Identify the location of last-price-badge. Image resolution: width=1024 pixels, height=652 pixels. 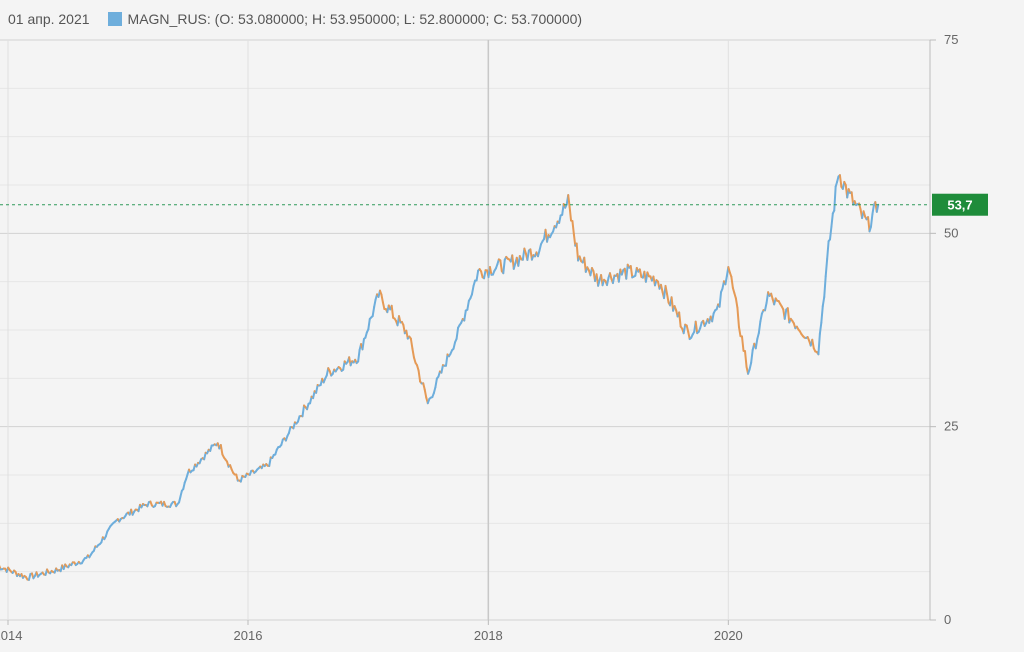
(960, 204).